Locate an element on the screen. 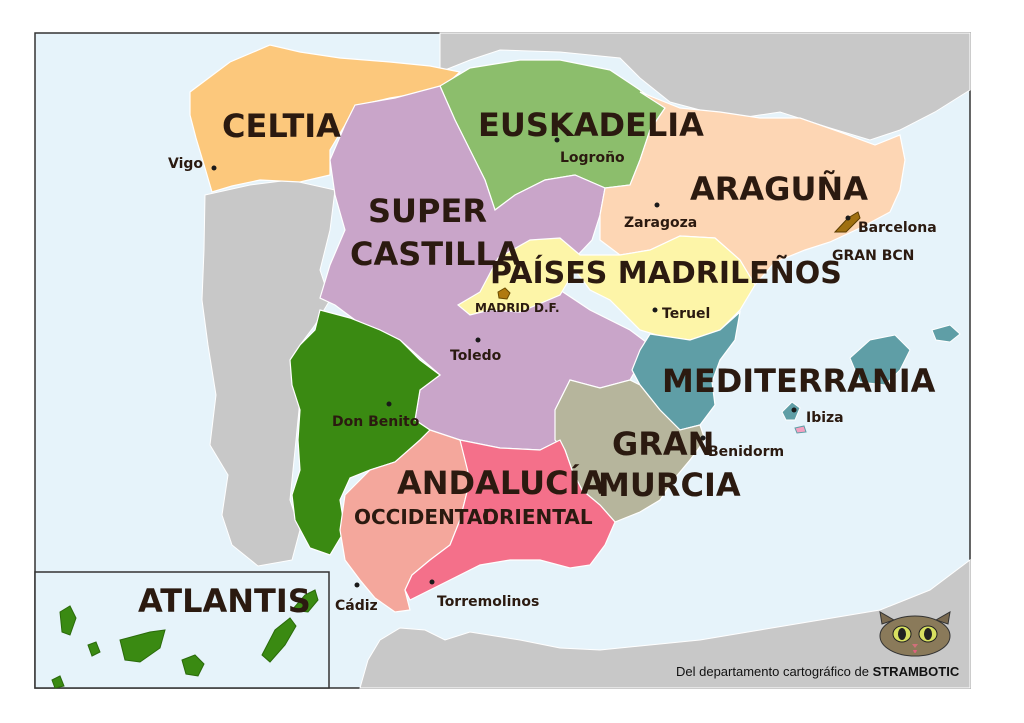 This screenshot has height=723, width=1024. region-andalucia-oriental is located at coordinates (510, 520).